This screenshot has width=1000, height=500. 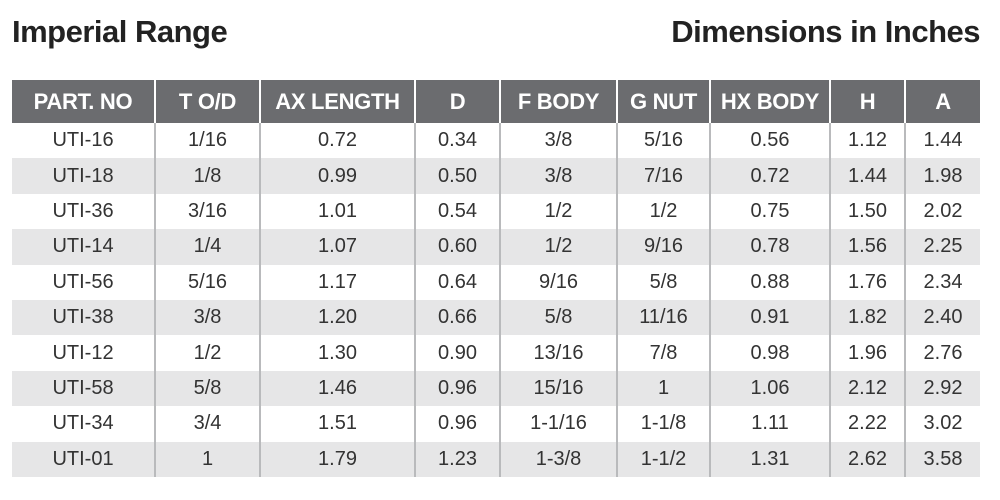 I want to click on table-cell: 1/8, so click(x=207, y=176).